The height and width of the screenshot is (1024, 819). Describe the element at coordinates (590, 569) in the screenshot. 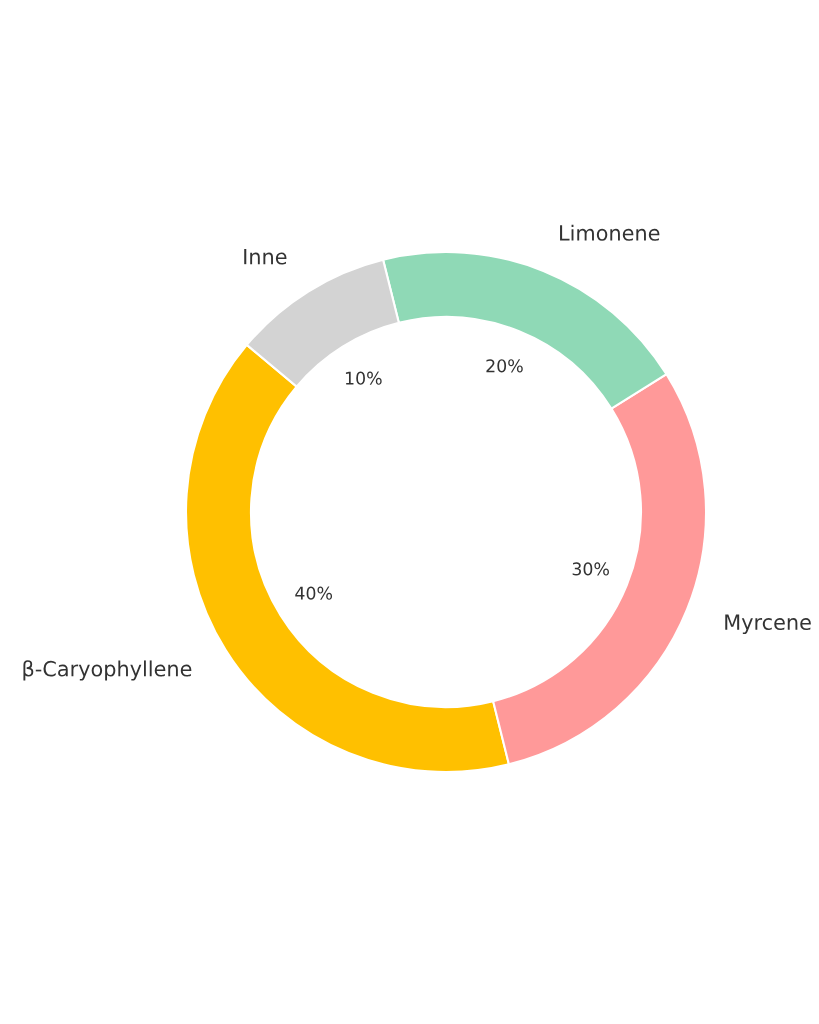

I see `data-label: 30%` at that location.